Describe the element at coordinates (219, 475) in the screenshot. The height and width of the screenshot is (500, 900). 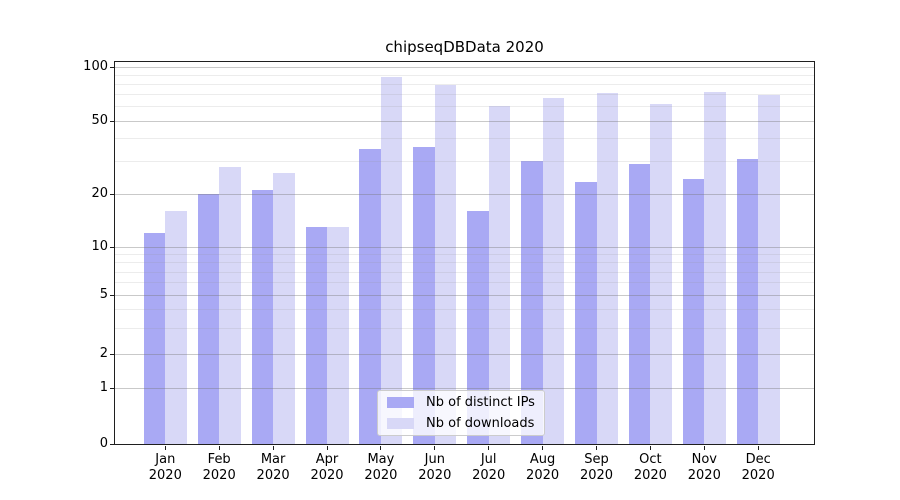
I see `x-tick-year-feb: 2020` at that location.